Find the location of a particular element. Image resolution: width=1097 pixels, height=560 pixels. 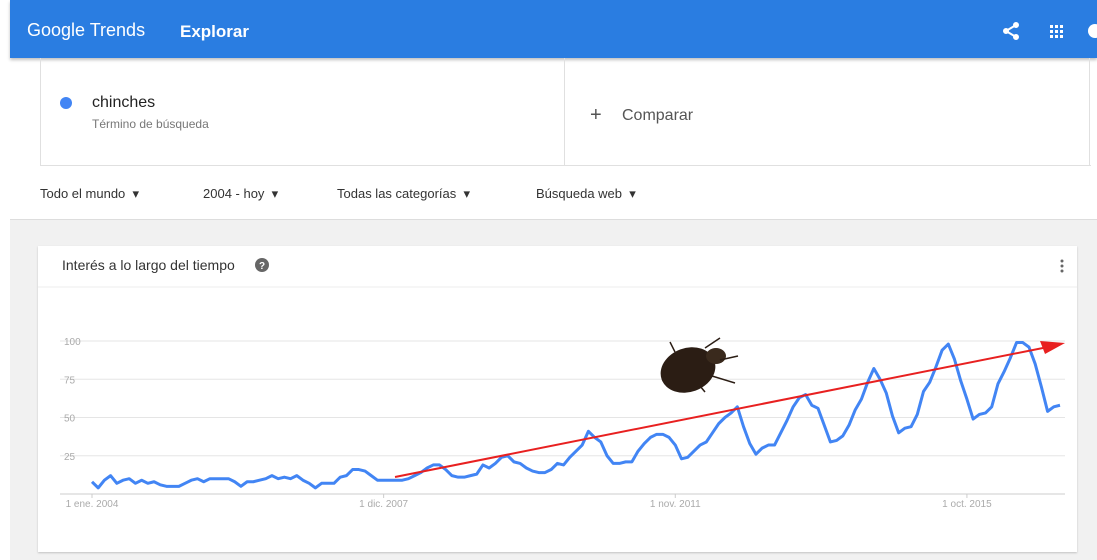

x-tick-label: 1 nov. 2011 is located at coordinates (675, 504).